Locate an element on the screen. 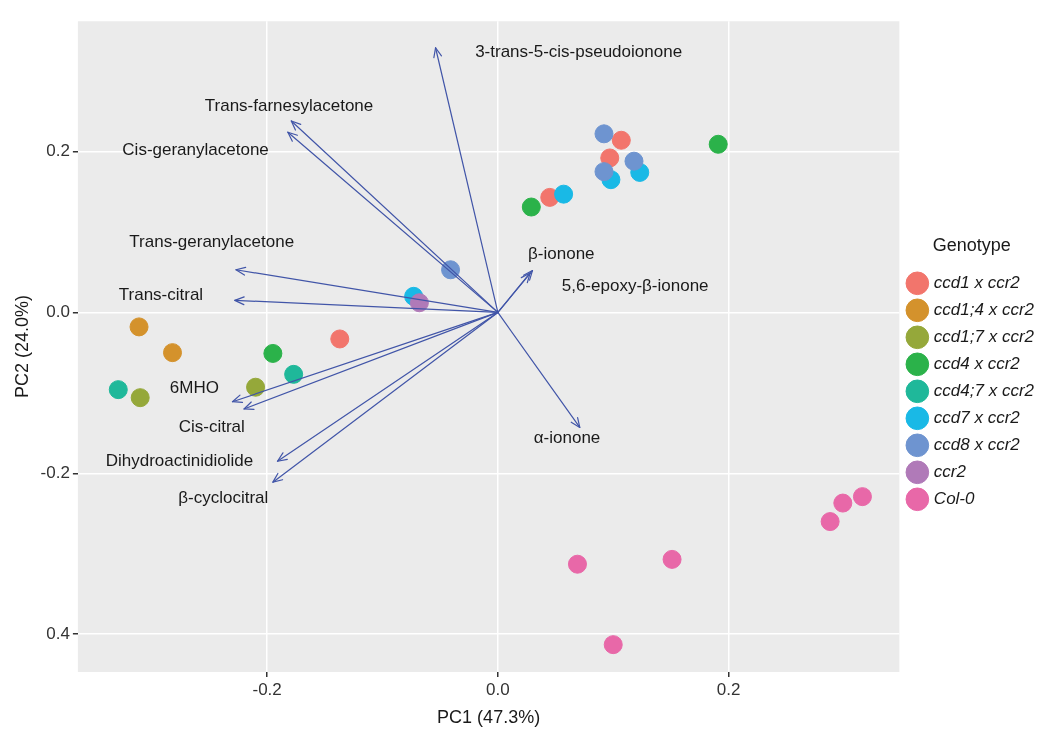 This screenshot has height=741, width=1056. annotation: β-cyclocitral is located at coordinates (223, 498).